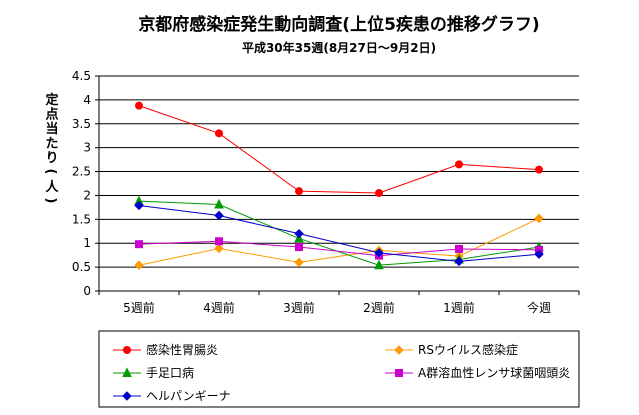  What do you see at coordinates (299, 307) in the screenshot?
I see `x-tick-label: 3週前` at bounding box center [299, 307].